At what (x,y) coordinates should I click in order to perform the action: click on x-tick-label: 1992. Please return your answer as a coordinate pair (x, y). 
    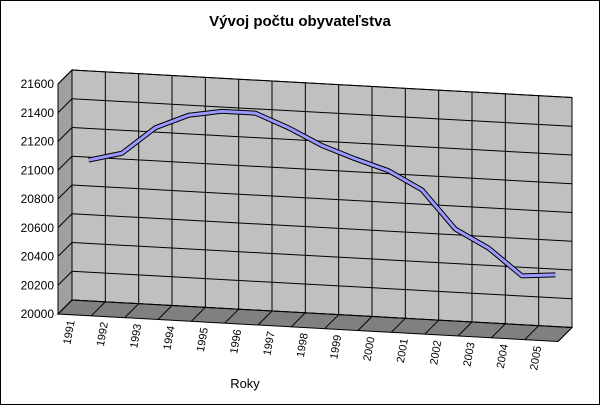
    Looking at the image, I should click on (103, 334).